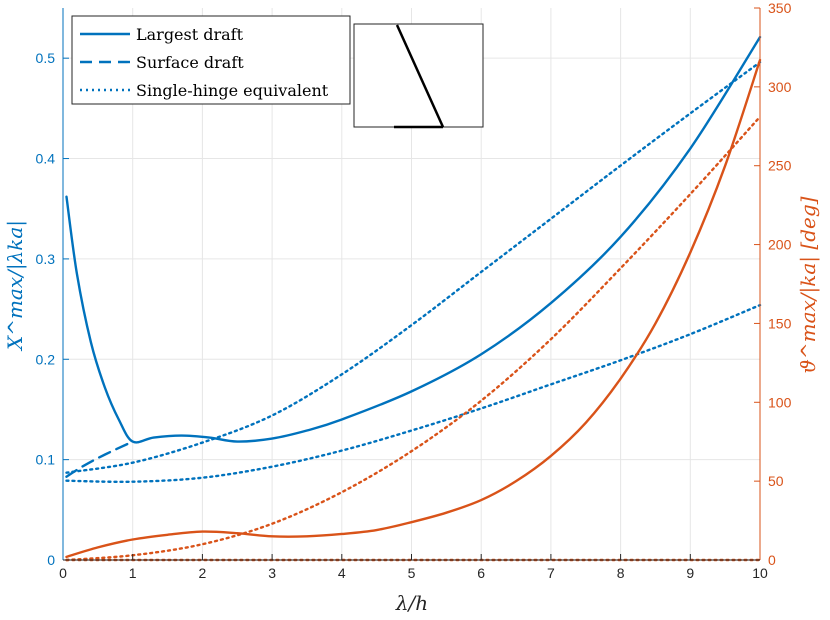  What do you see at coordinates (621, 573) in the screenshot?
I see `x-tick-label: 8` at bounding box center [621, 573].